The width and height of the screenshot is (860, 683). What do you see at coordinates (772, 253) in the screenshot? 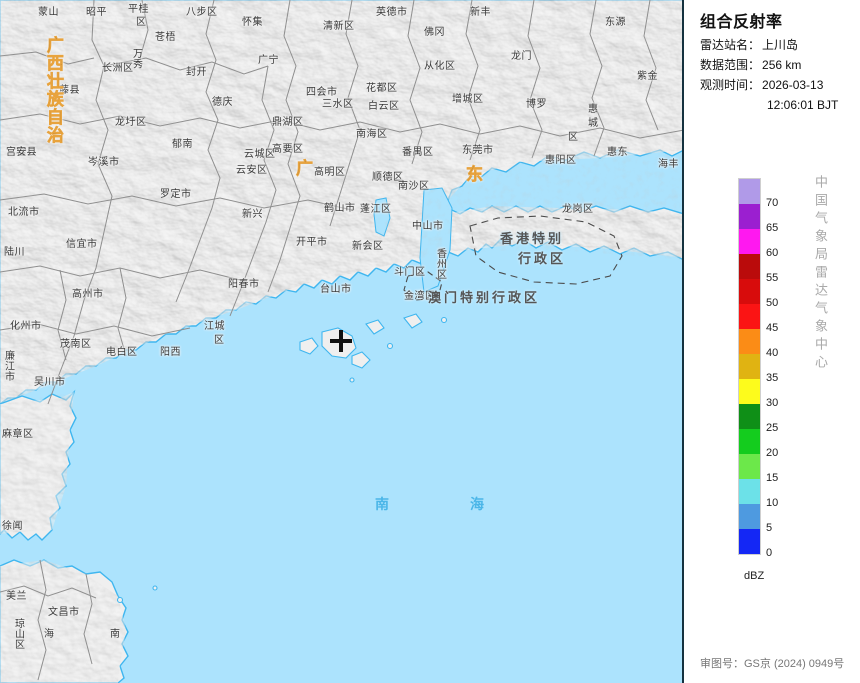
I see `colorbar-tick-60: 60` at bounding box center [772, 253].